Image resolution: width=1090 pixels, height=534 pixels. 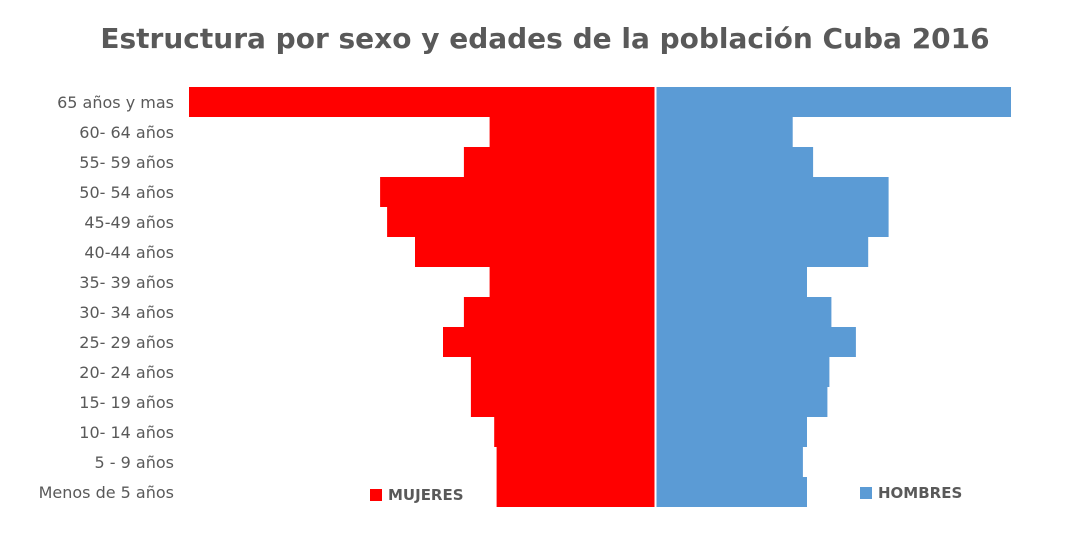 I want to click on category-label: 30- 34 años, so click(x=126, y=312).